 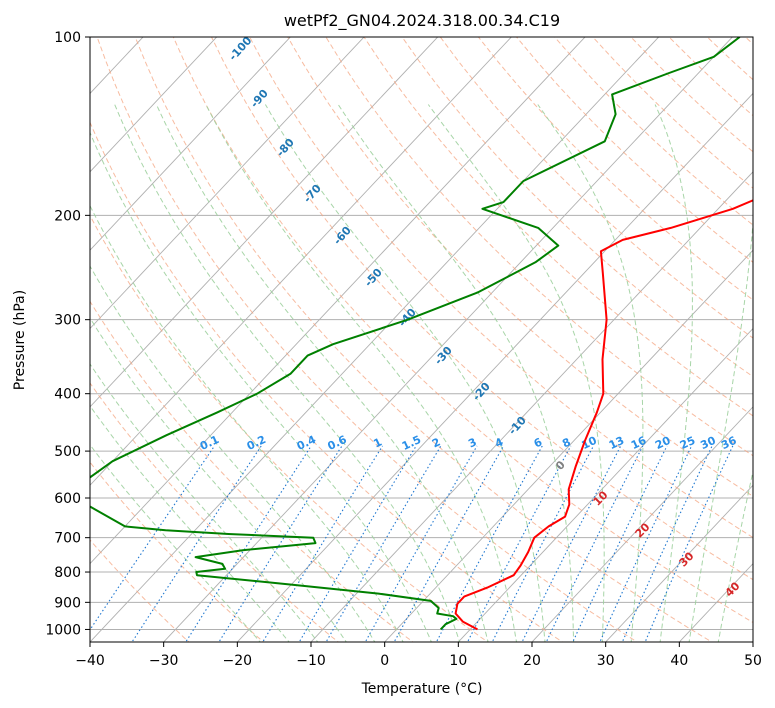 I want to click on chart-title: wetPf2_GN04.2024.318.00.34.C19, so click(x=422, y=21).